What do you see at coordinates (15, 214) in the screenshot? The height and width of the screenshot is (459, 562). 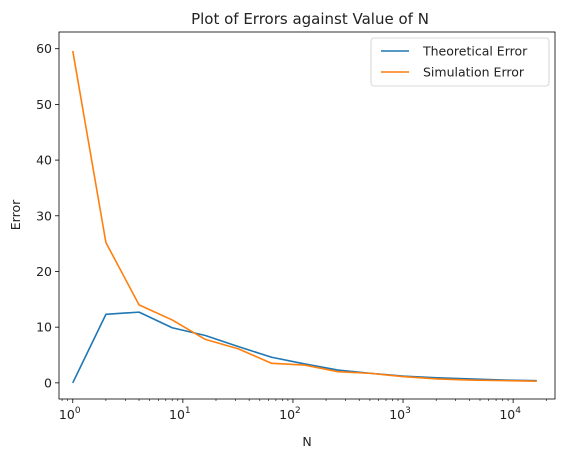 I see `y-axis-label: Error` at bounding box center [15, 214].